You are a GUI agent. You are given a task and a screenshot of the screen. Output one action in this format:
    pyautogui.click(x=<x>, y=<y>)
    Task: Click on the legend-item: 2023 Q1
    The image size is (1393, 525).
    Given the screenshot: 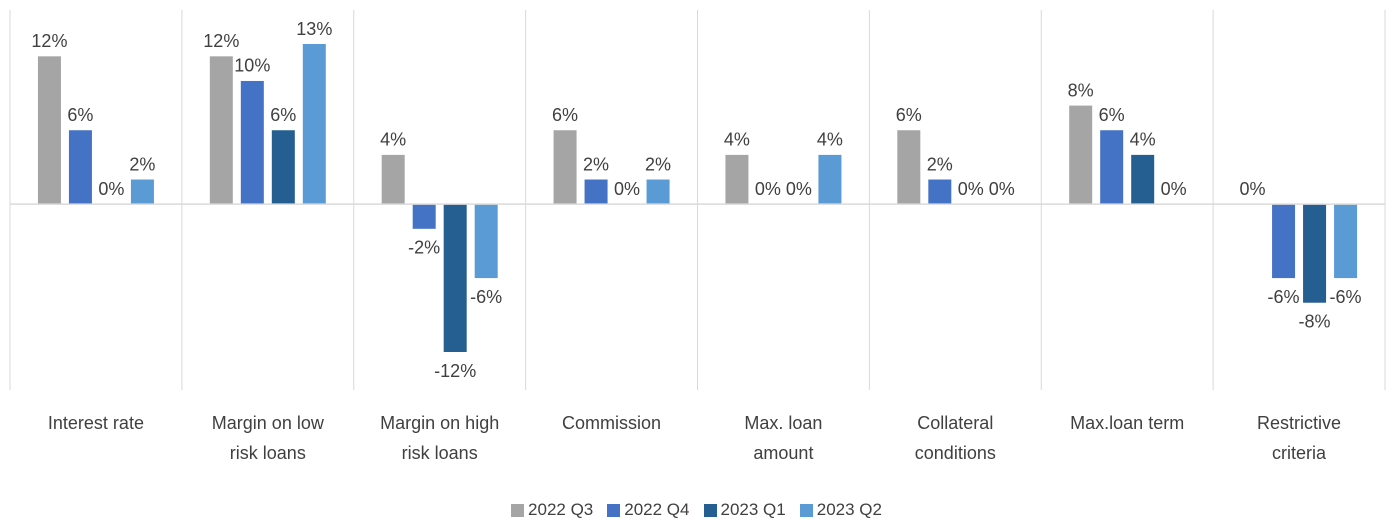 What is the action you would take?
    pyautogui.click(x=744, y=510)
    